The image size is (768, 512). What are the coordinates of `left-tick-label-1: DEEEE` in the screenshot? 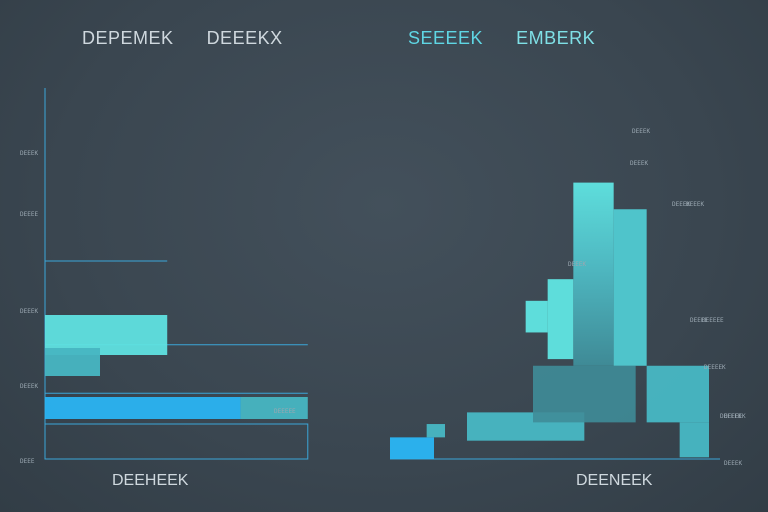 It's located at (29, 214).